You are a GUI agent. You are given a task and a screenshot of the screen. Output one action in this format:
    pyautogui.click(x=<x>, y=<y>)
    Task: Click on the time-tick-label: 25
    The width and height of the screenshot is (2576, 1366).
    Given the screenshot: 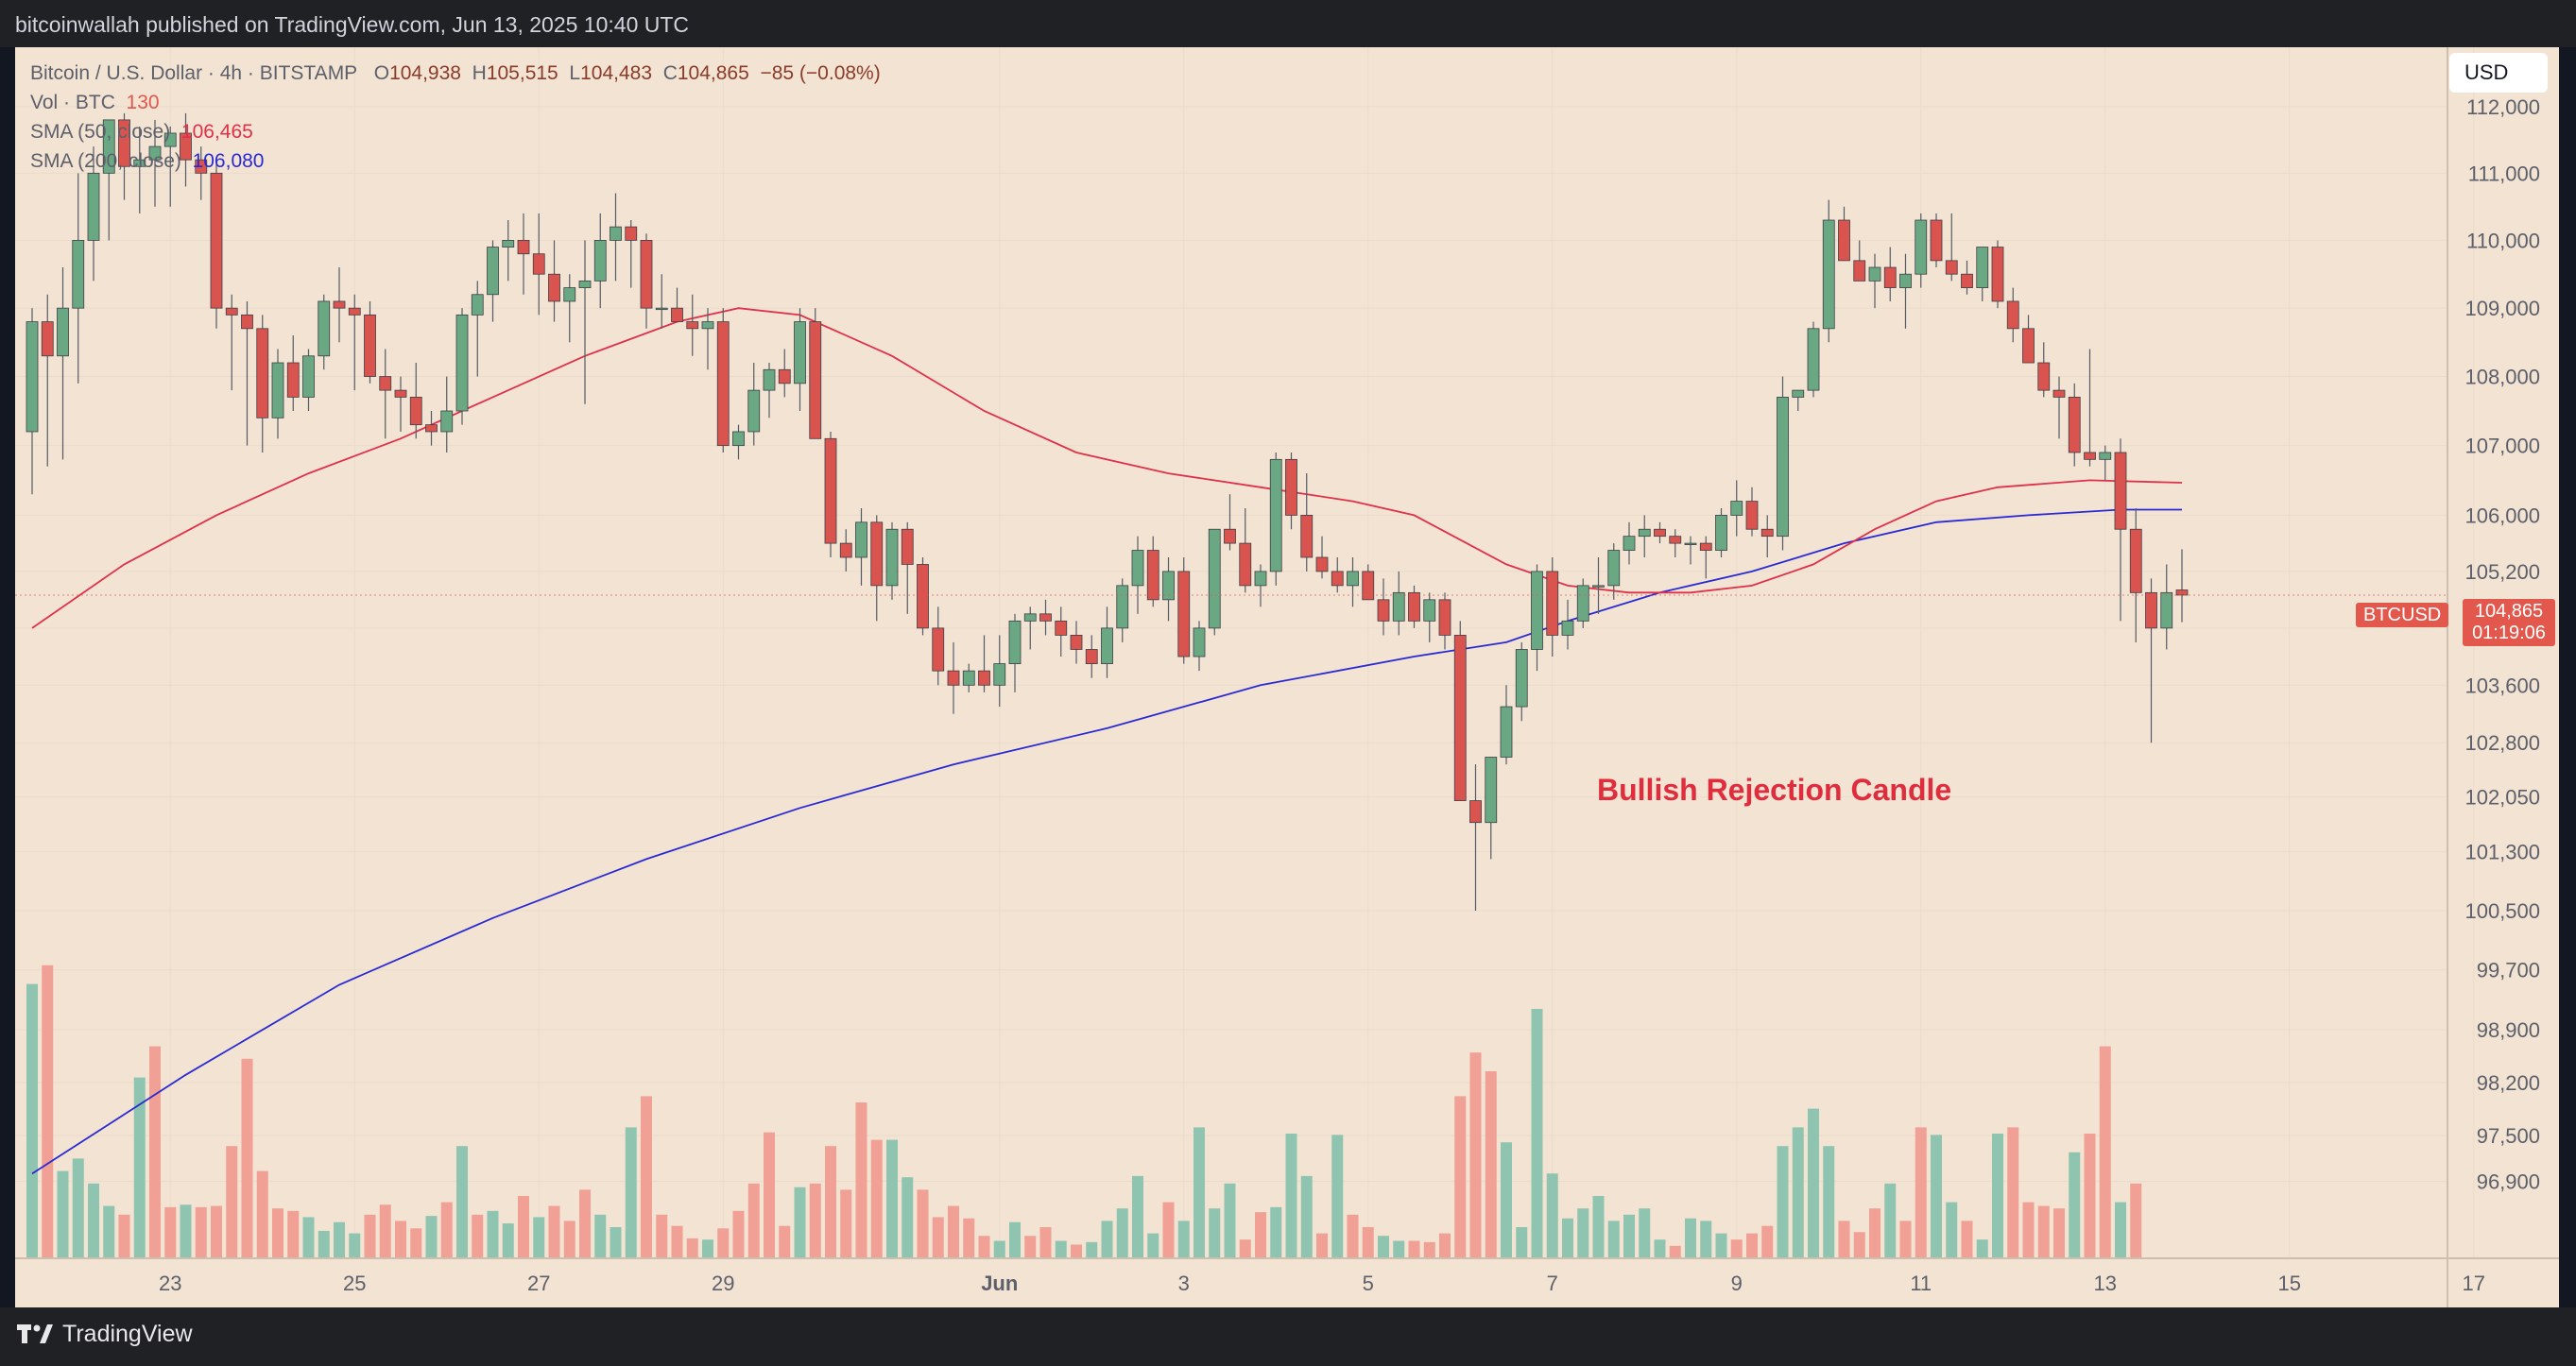 What is the action you would take?
    pyautogui.click(x=354, y=1283)
    